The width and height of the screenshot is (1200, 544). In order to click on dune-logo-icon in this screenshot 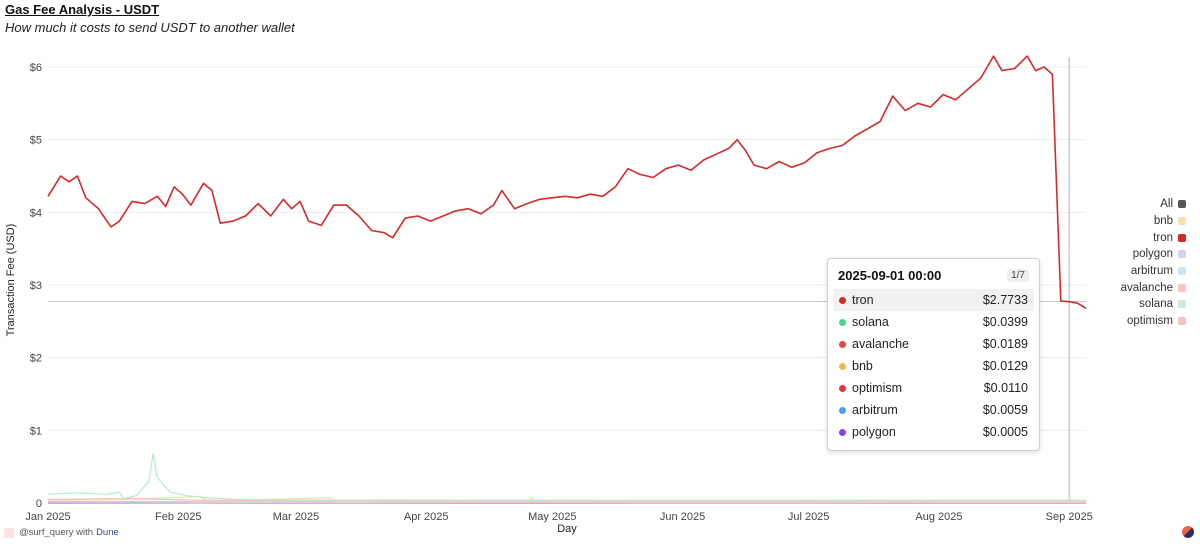, I will do `click(1188, 532)`.